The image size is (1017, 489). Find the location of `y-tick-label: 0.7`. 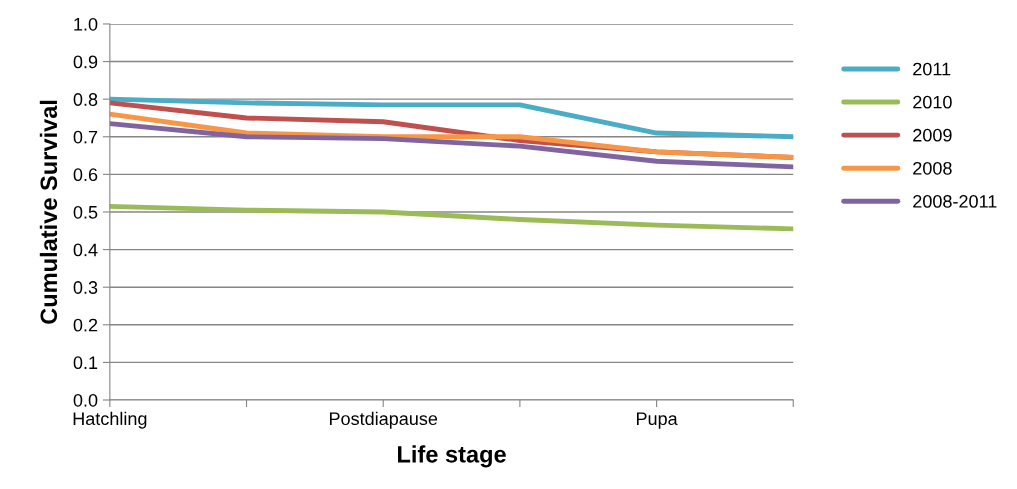

y-tick-label: 0.7 is located at coordinates (85, 137).